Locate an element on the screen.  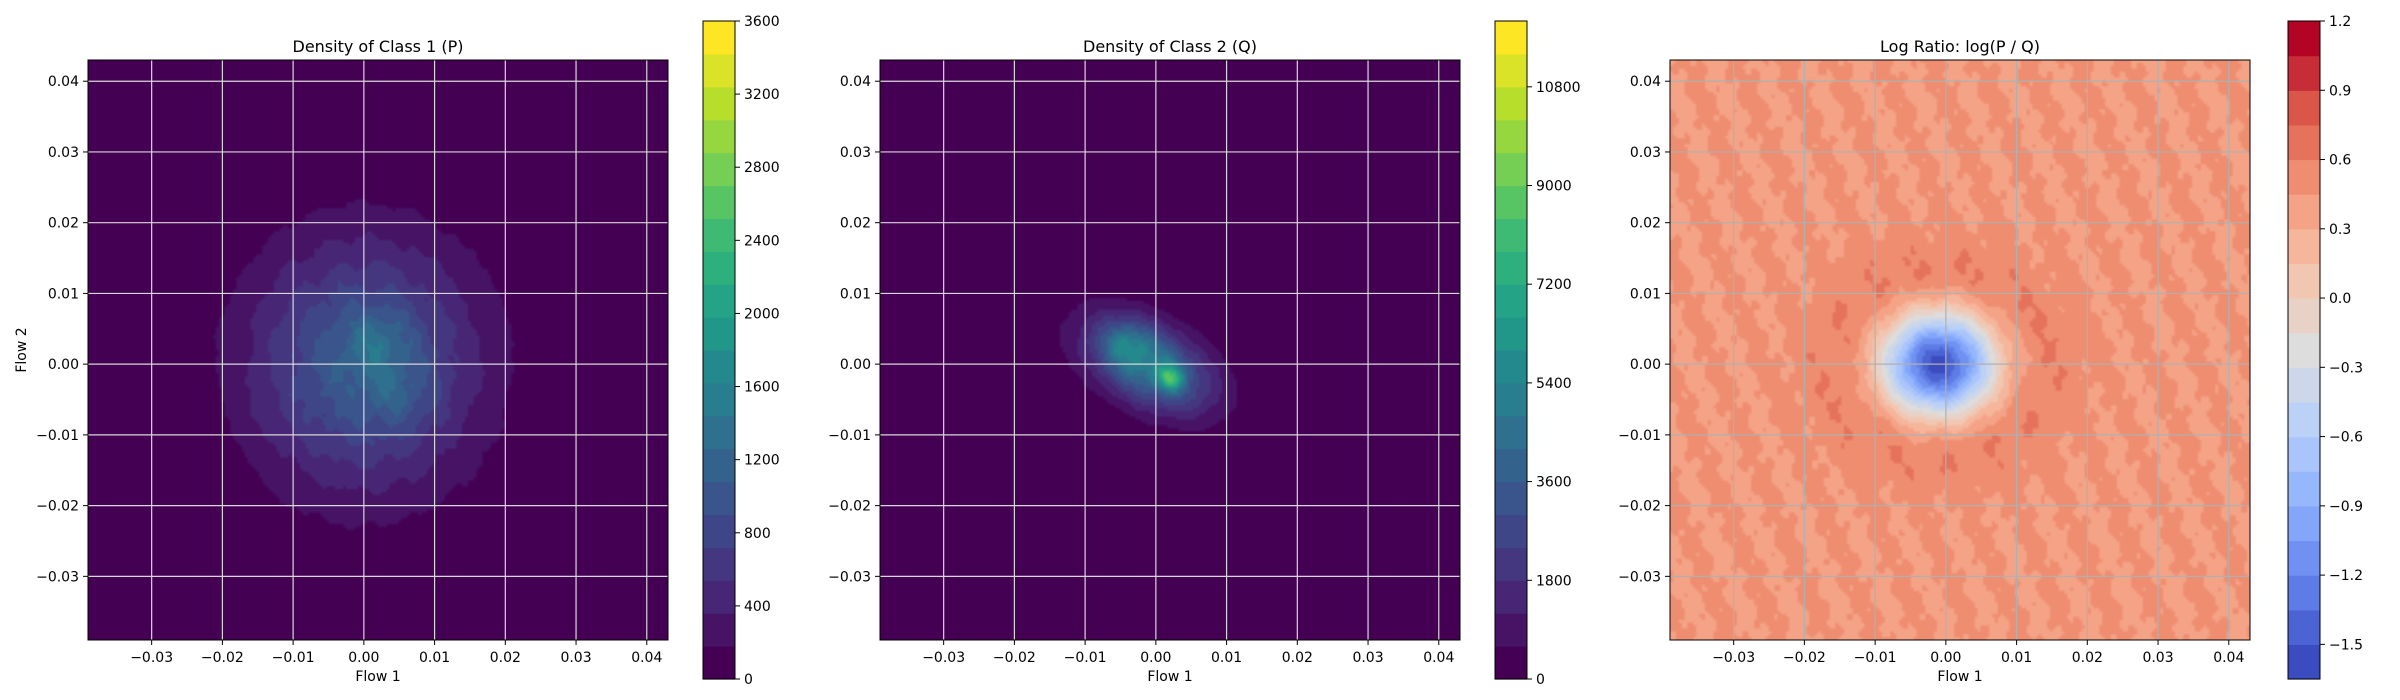
colorbar-tick-label: 3600 is located at coordinates (1554, 483).